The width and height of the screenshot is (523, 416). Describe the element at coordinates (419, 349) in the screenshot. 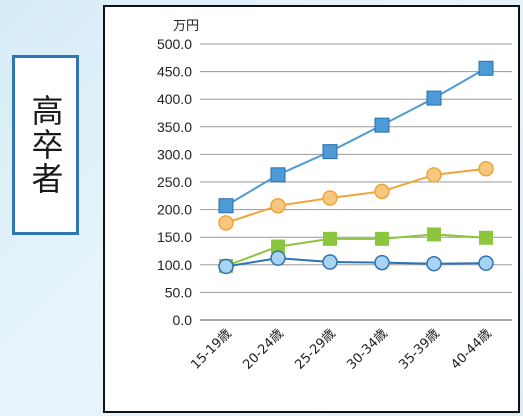

I see `x-tick-label: 35-39歳` at that location.